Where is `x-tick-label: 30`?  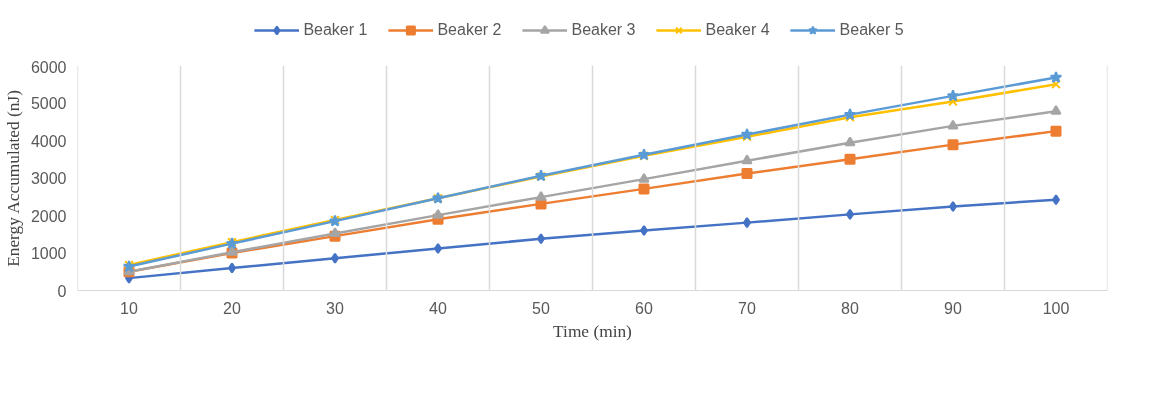 x-tick-label: 30 is located at coordinates (335, 308).